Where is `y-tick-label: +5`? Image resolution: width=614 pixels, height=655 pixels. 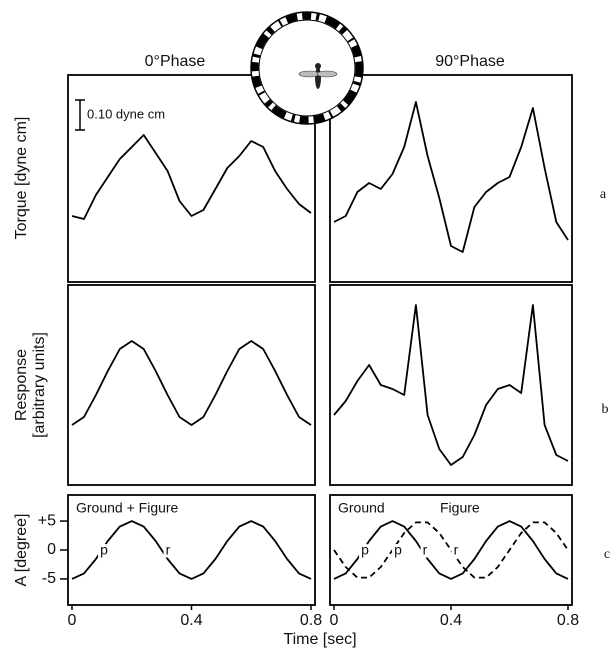 y-tick-label: +5 is located at coordinates (47, 520).